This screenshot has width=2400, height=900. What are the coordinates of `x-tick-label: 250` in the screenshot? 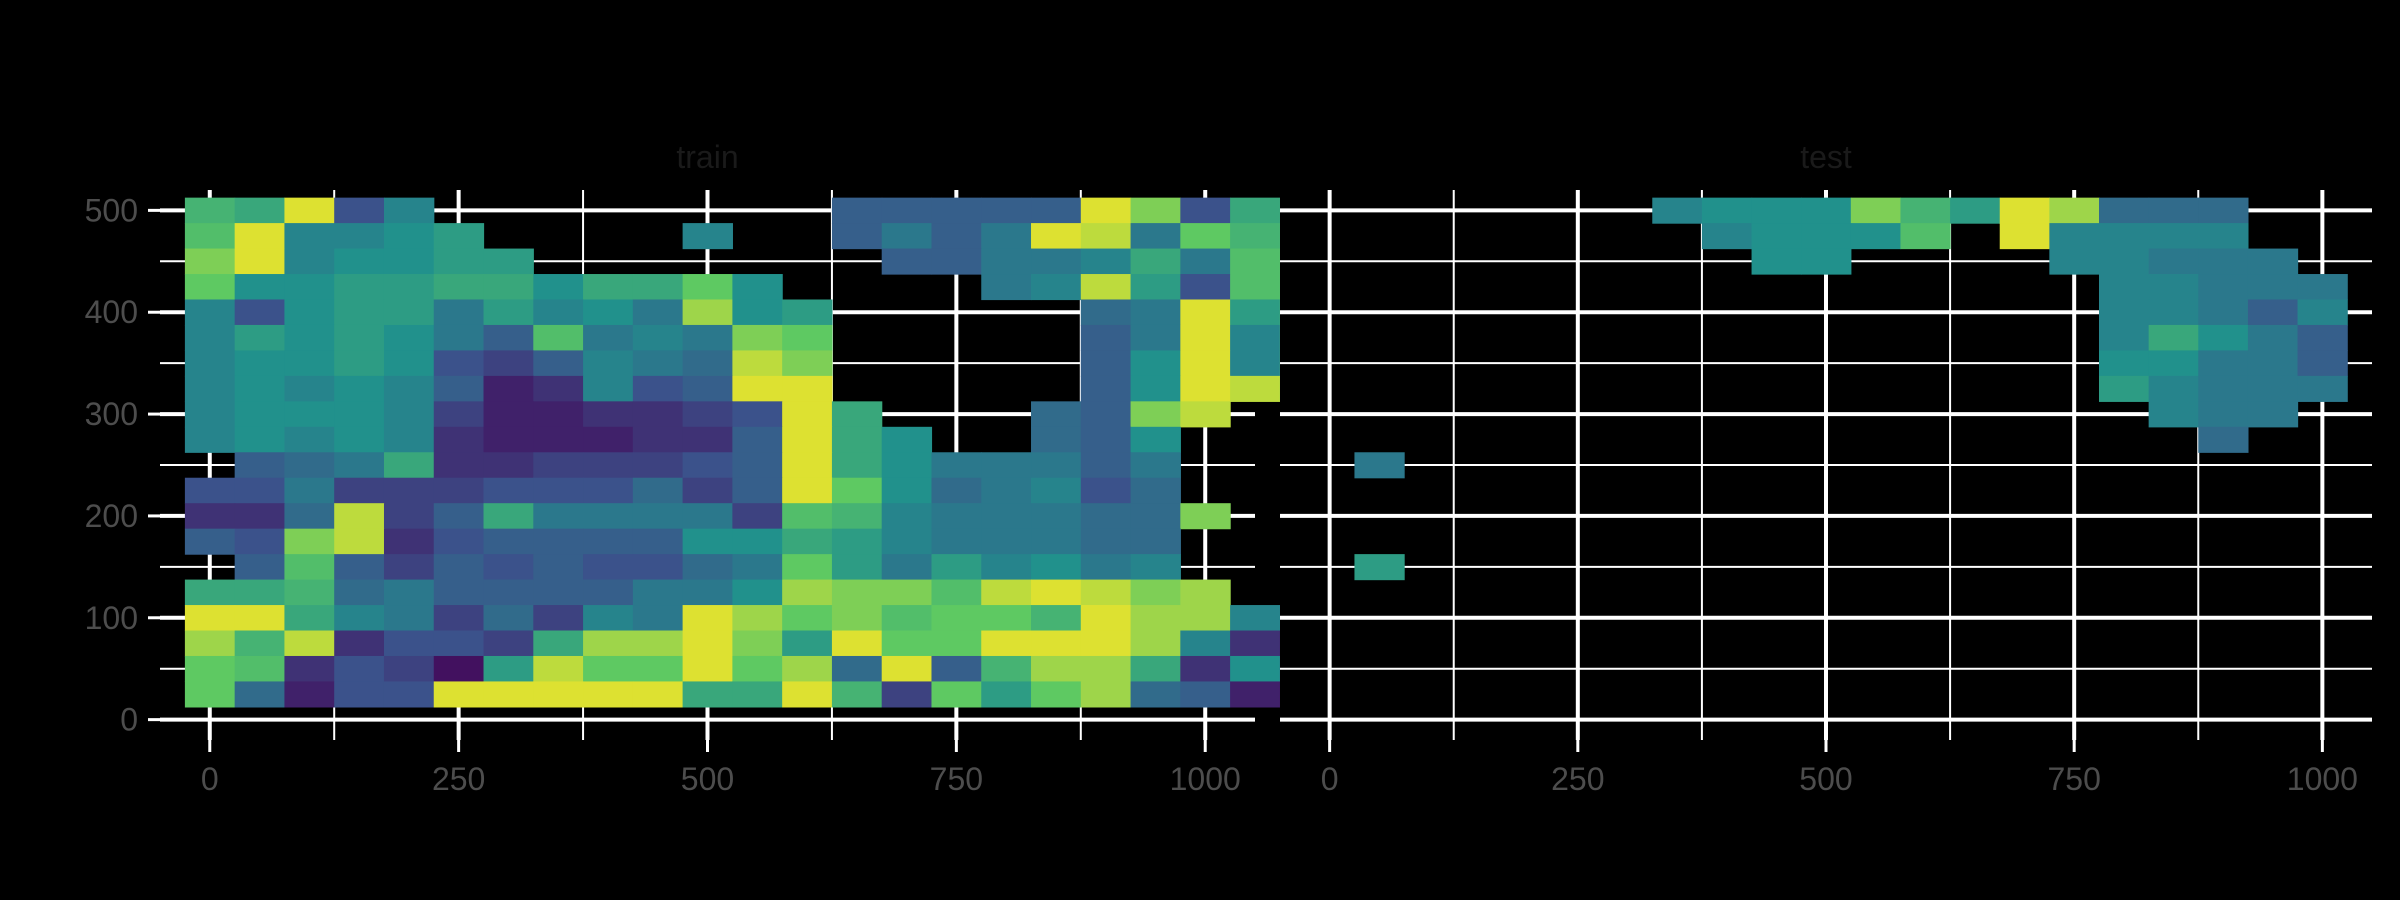 It's located at (1577, 779).